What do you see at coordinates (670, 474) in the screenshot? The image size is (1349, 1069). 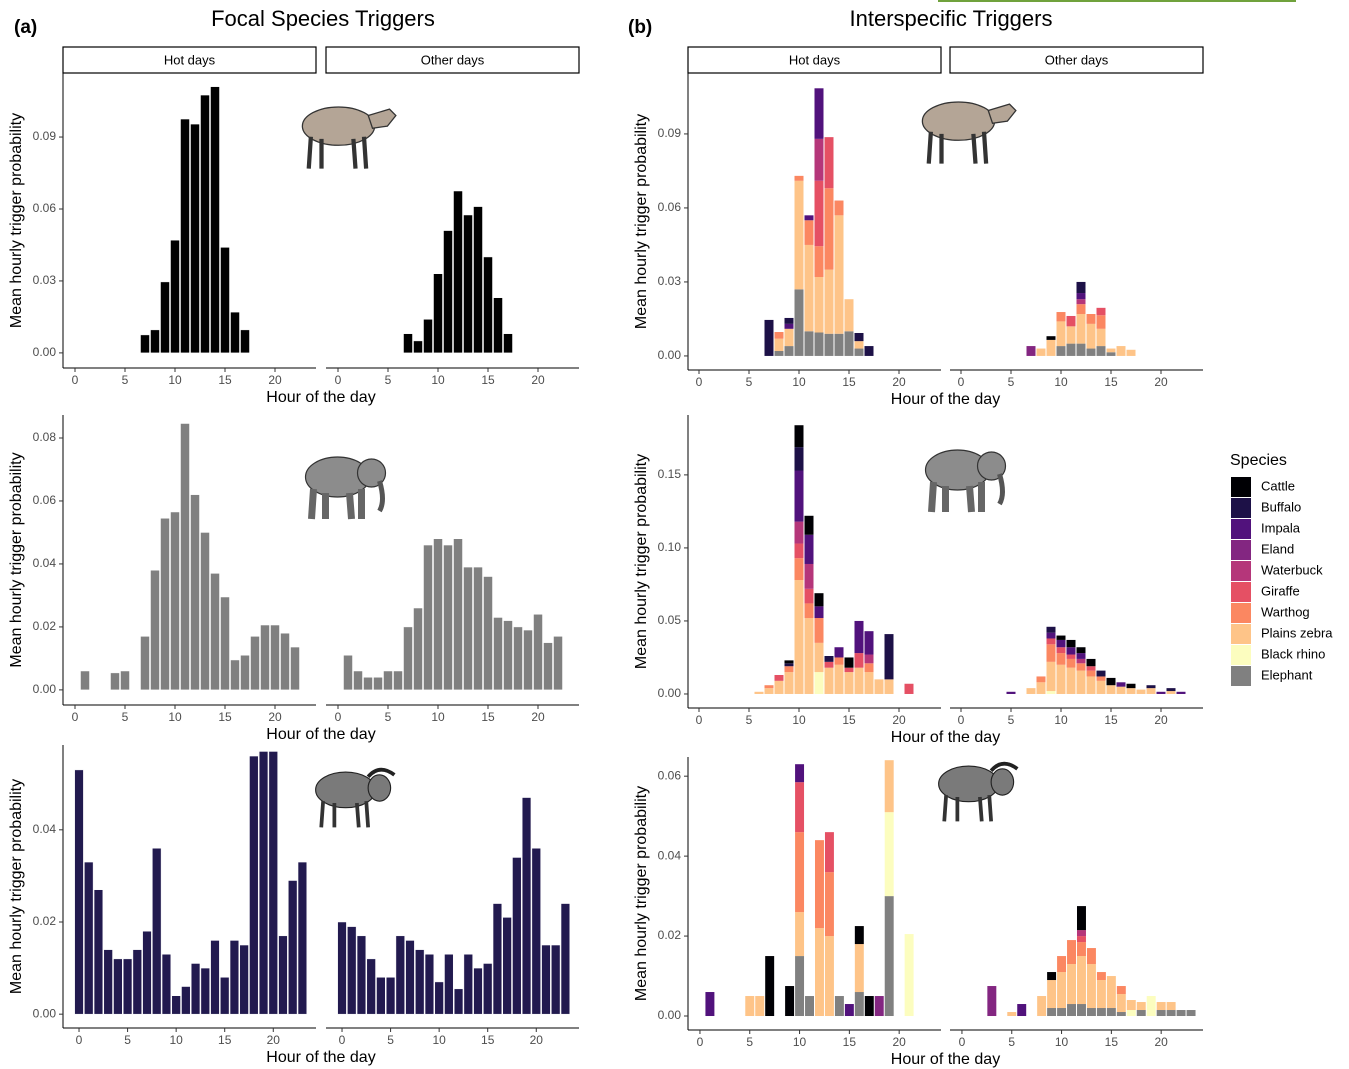 I see `y-tick-label: 0.15` at bounding box center [670, 474].